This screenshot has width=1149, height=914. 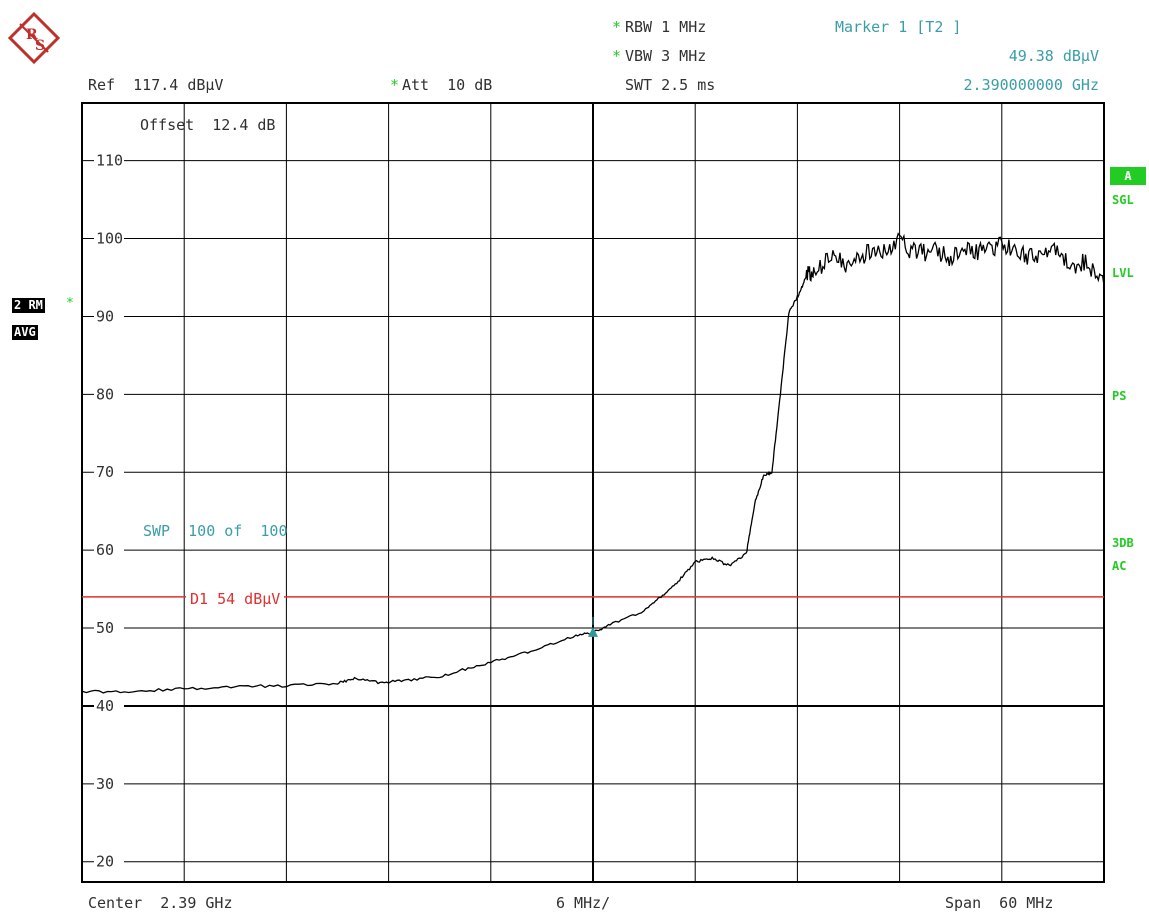 What do you see at coordinates (105, 784) in the screenshot?
I see `y-tick-label: 30` at bounding box center [105, 784].